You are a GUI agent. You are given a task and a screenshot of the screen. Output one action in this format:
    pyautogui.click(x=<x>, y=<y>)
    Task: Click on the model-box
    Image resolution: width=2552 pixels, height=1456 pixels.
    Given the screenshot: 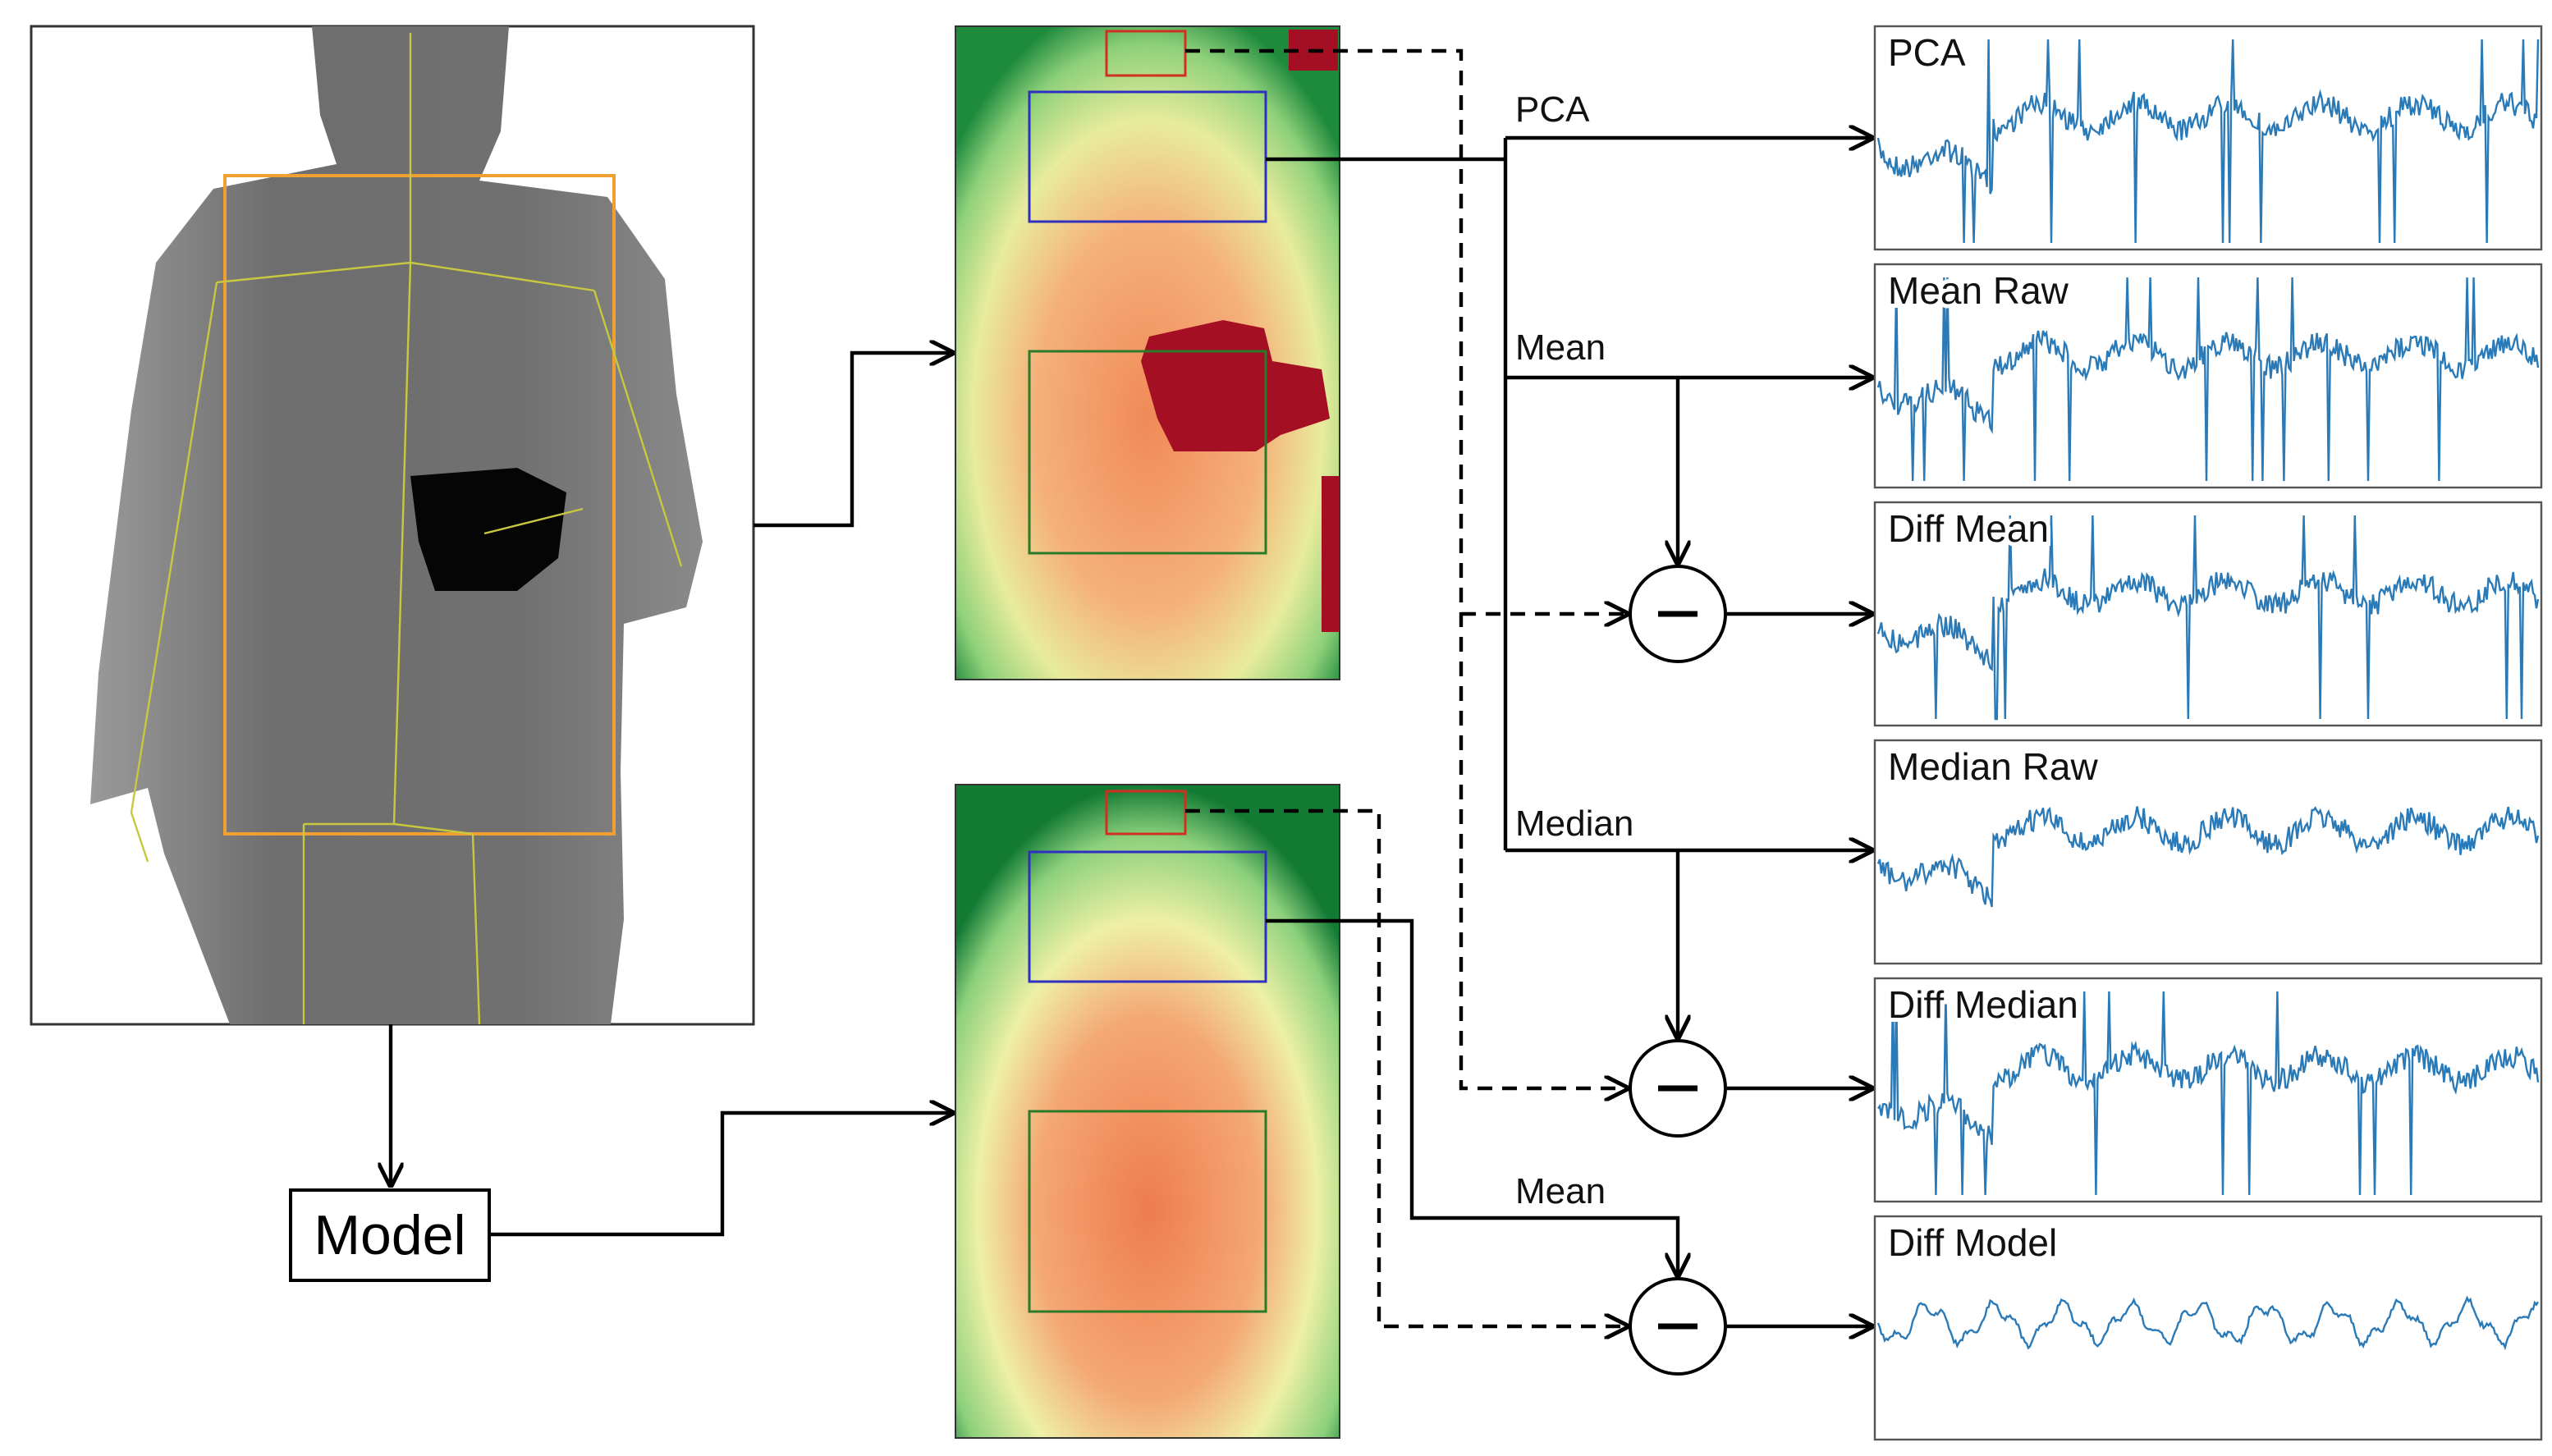 What is the action you would take?
    pyautogui.click(x=390, y=1235)
    